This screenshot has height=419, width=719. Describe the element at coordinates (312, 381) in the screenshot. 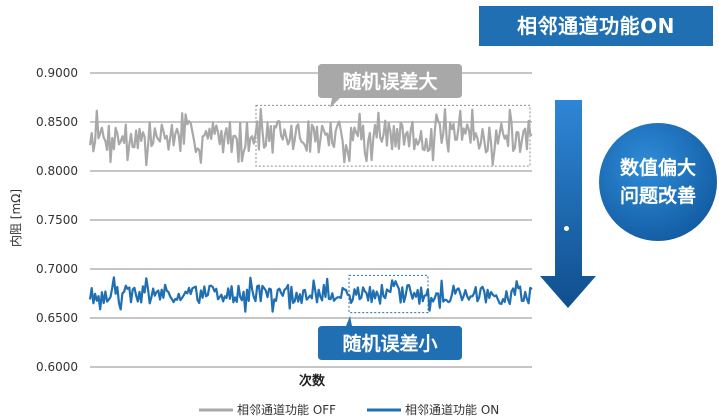

I see `x-axis-label: 次数` at that location.